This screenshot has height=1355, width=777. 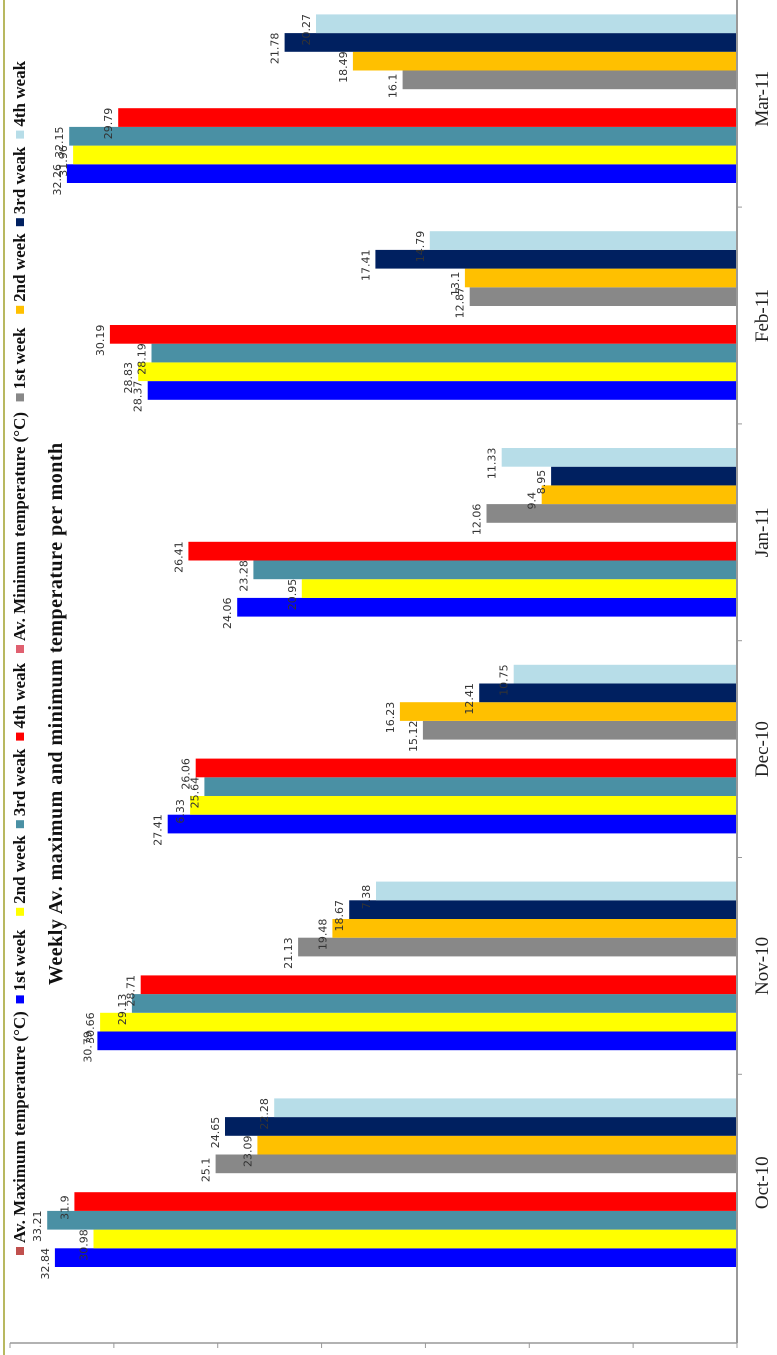 I want to click on data-label: 12.06, so click(x=477, y=520).